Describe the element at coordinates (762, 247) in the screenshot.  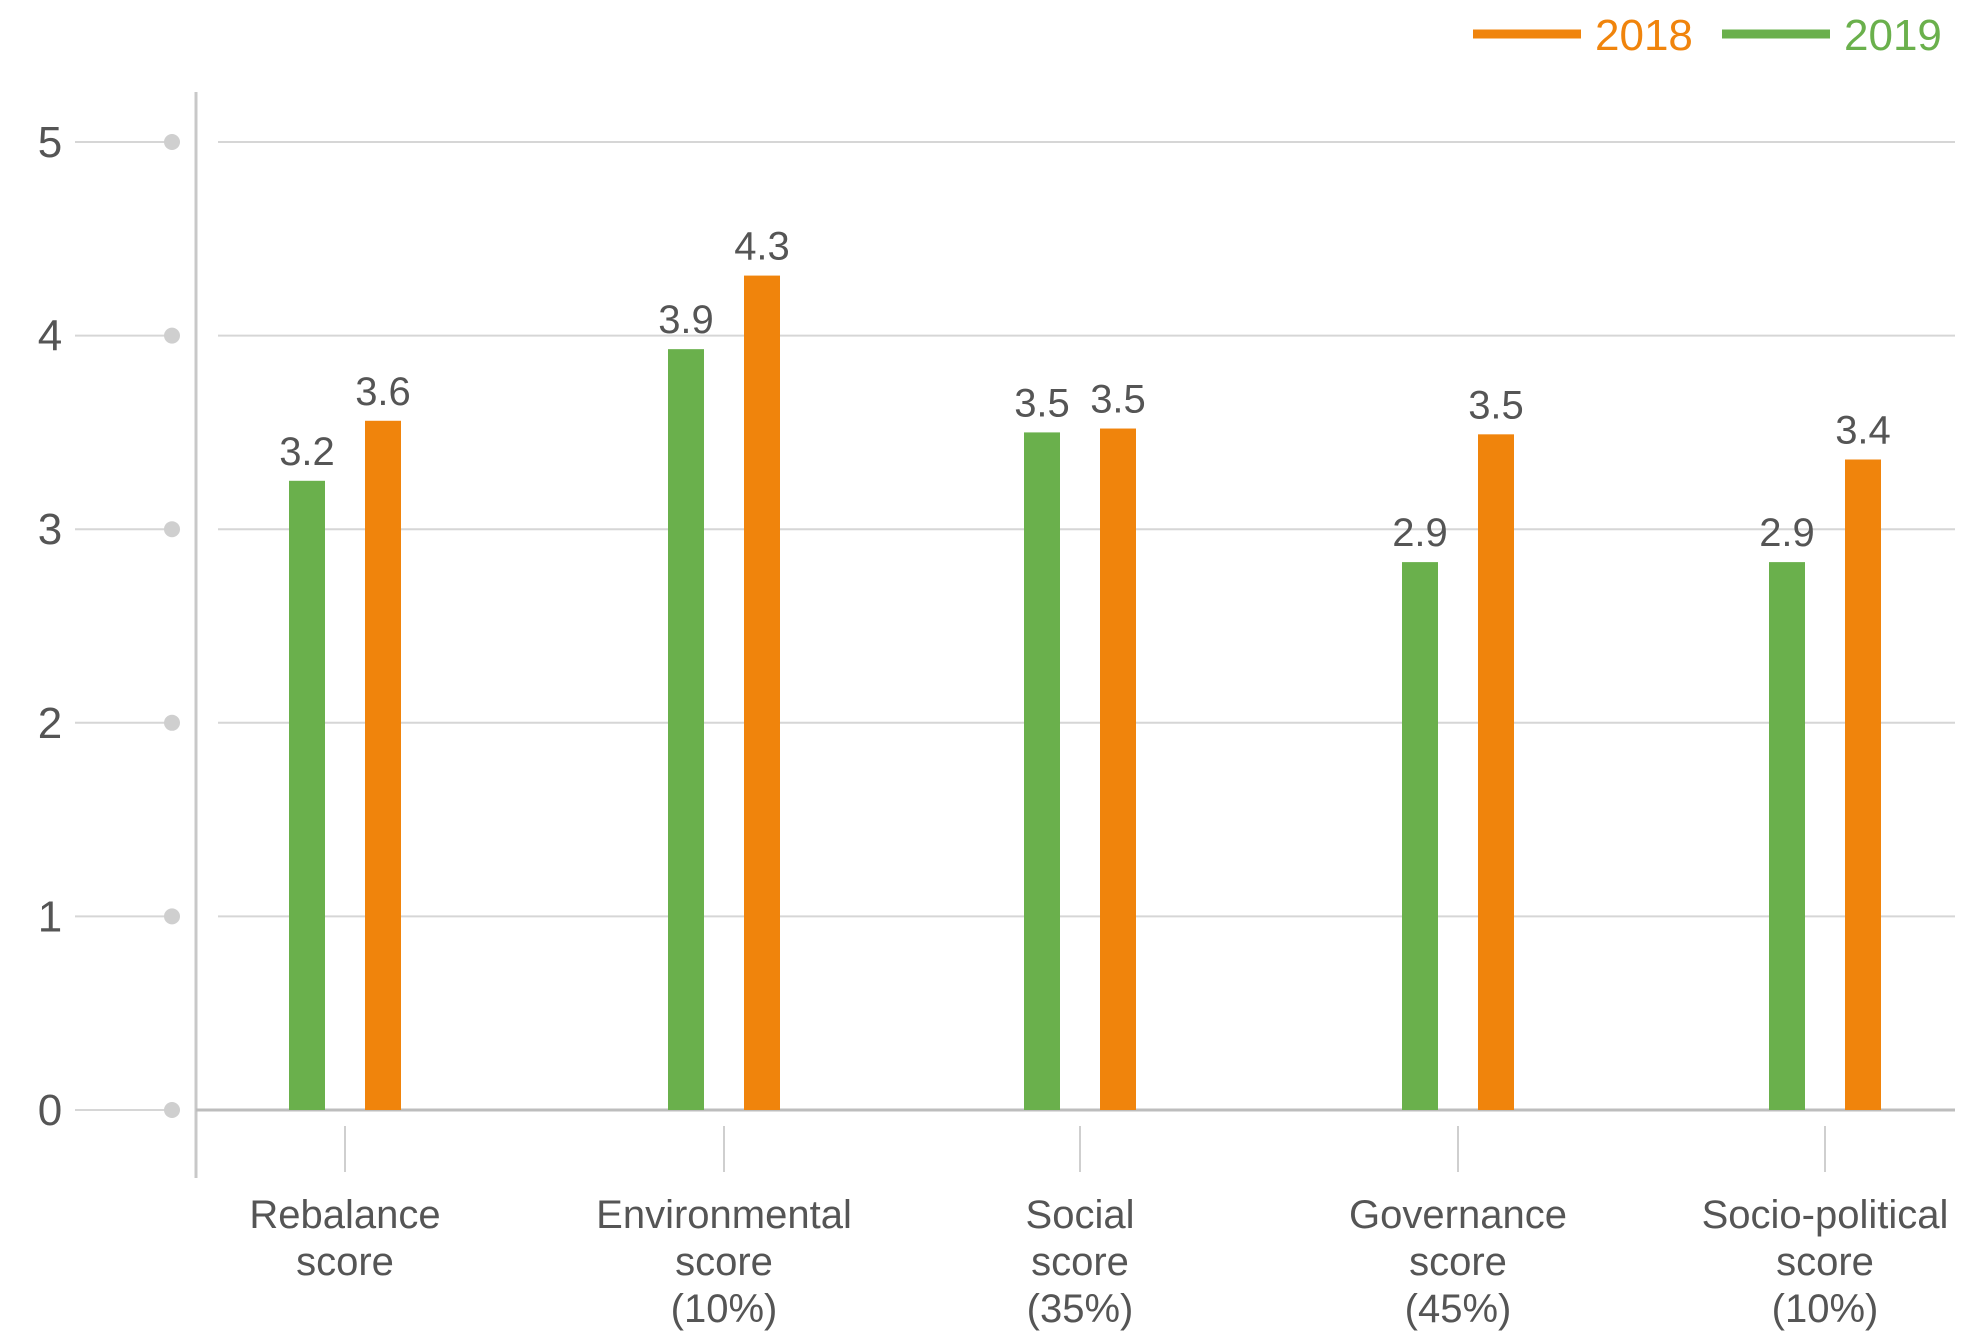
I see `data-label: 4.3` at that location.